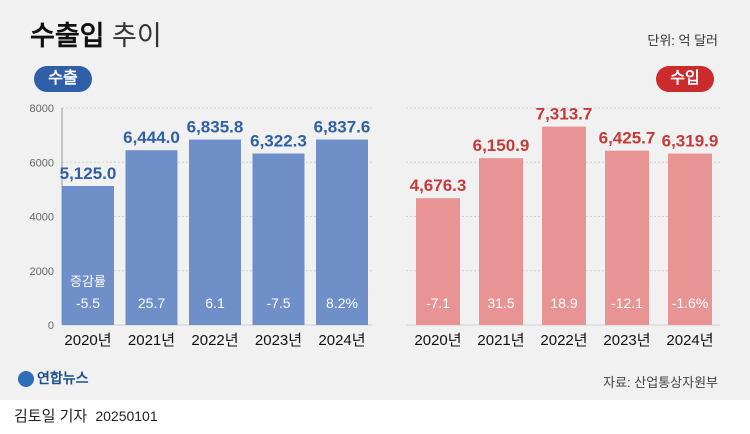 This screenshot has height=434, width=750. Describe the element at coordinates (501, 145) in the screenshot. I see `value-label: 6,150.9` at that location.